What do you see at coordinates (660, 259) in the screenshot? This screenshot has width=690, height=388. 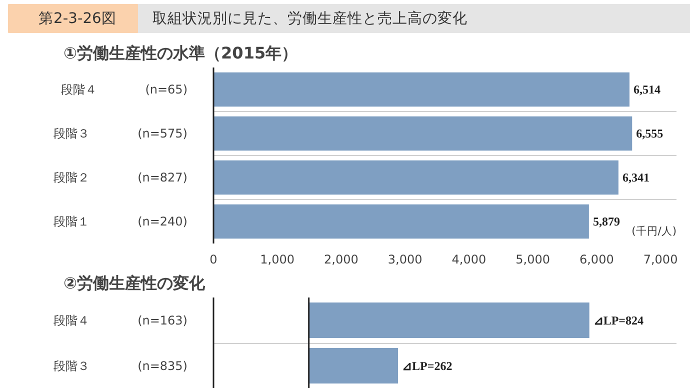 I see `x-tick-label: 7,000` at bounding box center [660, 259].